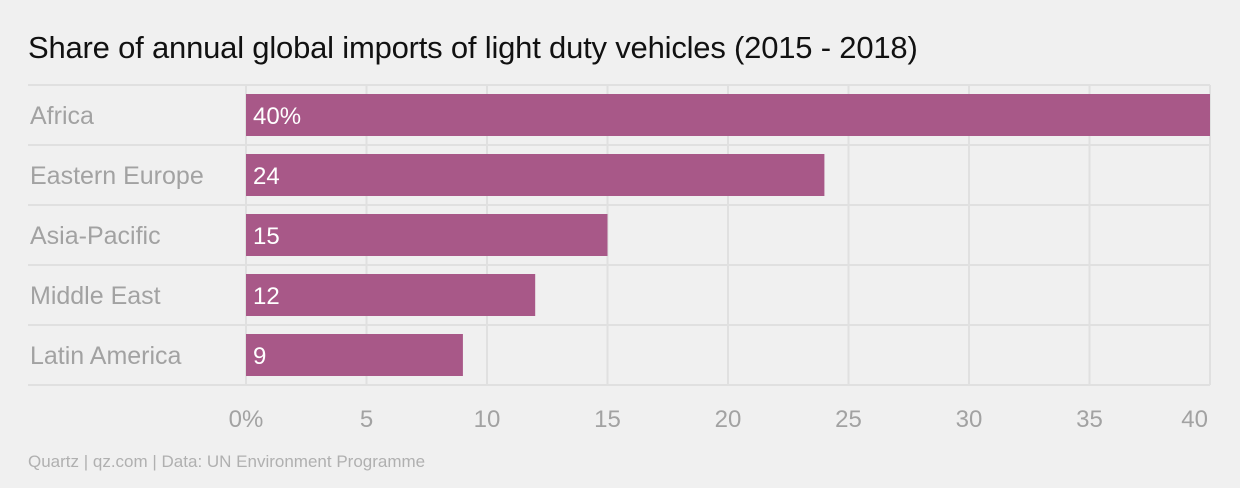  Describe the element at coordinates (259, 356) in the screenshot. I see `data-label: 9` at that location.